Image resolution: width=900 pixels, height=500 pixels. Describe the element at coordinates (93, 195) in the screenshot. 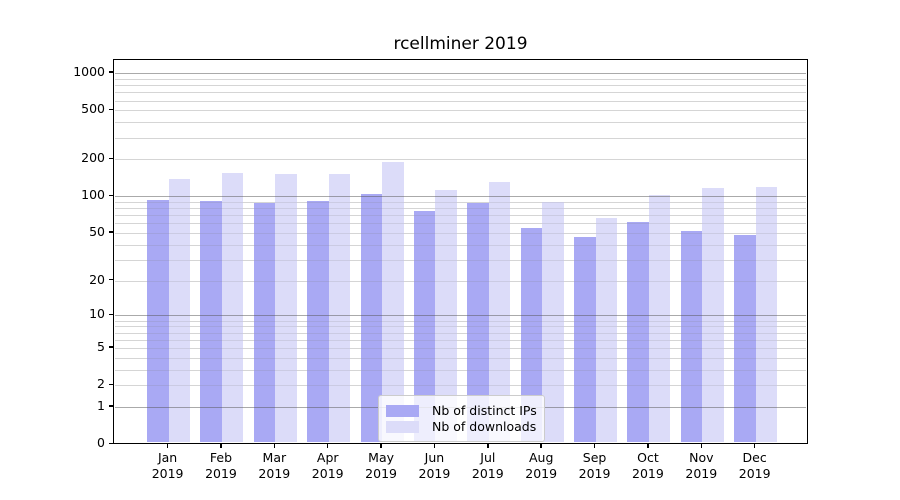

I see `y-tick-label: 100` at that location.